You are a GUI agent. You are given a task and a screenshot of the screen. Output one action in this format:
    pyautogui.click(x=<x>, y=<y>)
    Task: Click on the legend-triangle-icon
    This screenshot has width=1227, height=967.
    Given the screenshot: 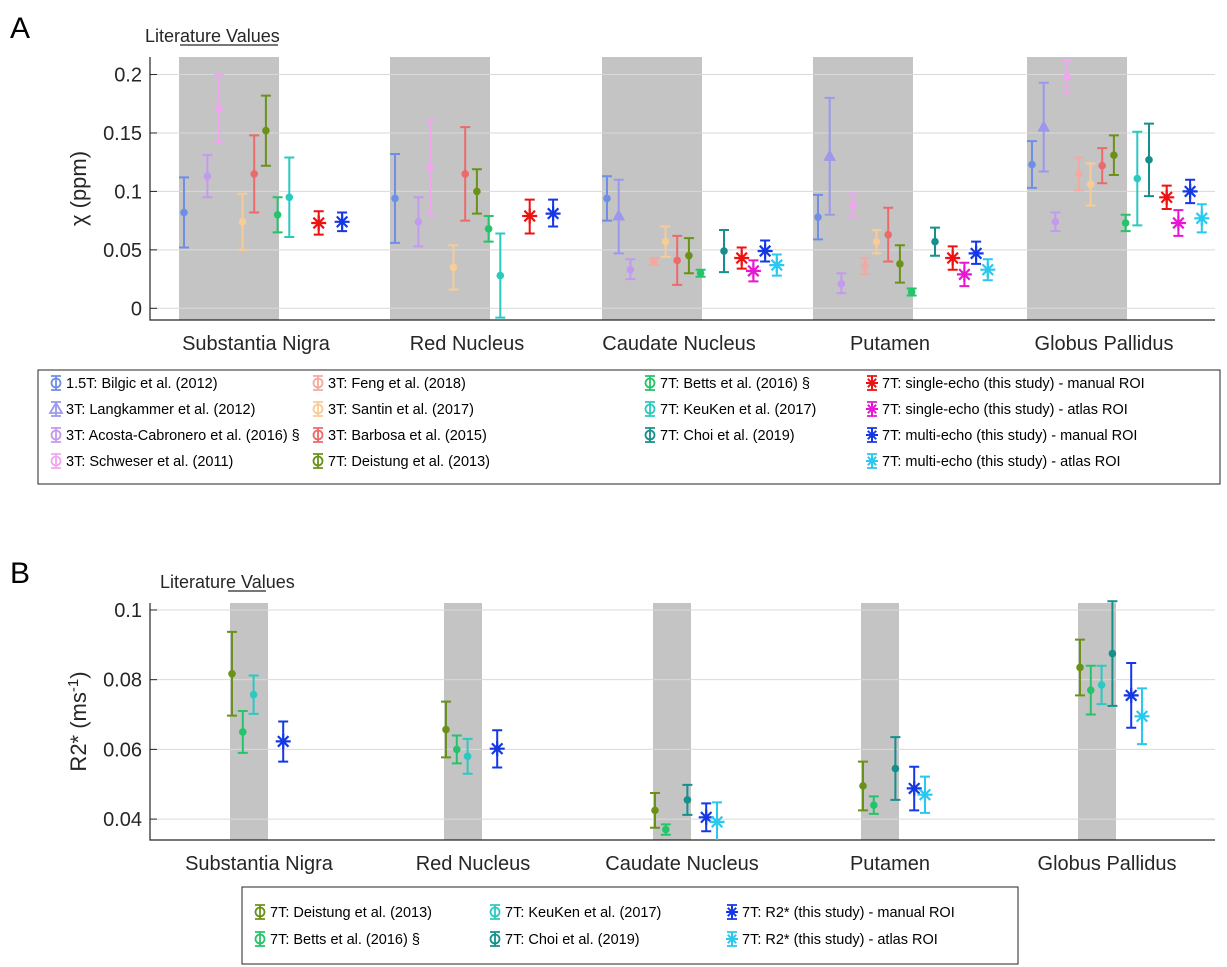 What is the action you would take?
    pyautogui.click(x=56, y=407)
    